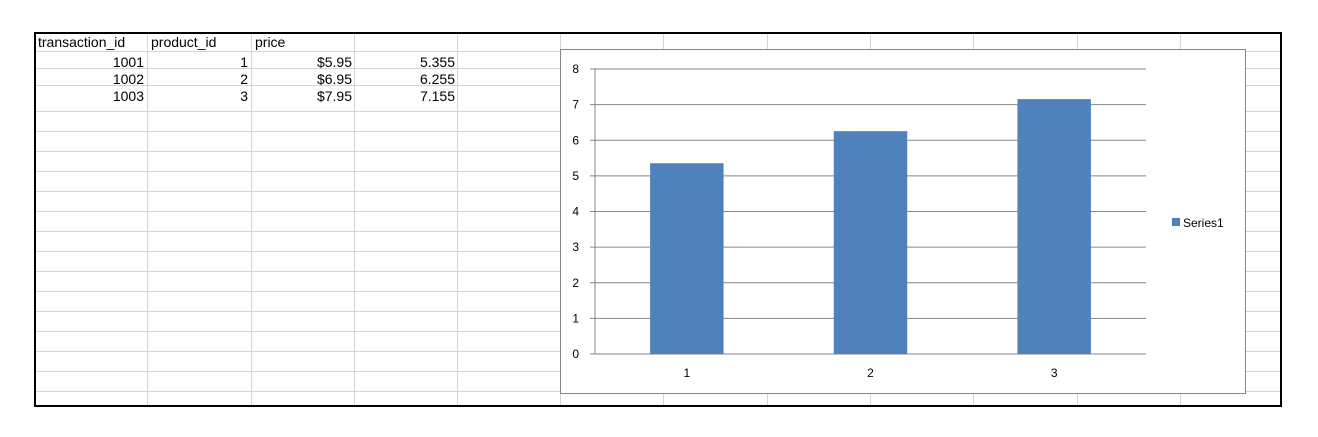 This screenshot has width=1318, height=437. What do you see at coordinates (1176, 222) in the screenshot?
I see `legend-swatch` at bounding box center [1176, 222].